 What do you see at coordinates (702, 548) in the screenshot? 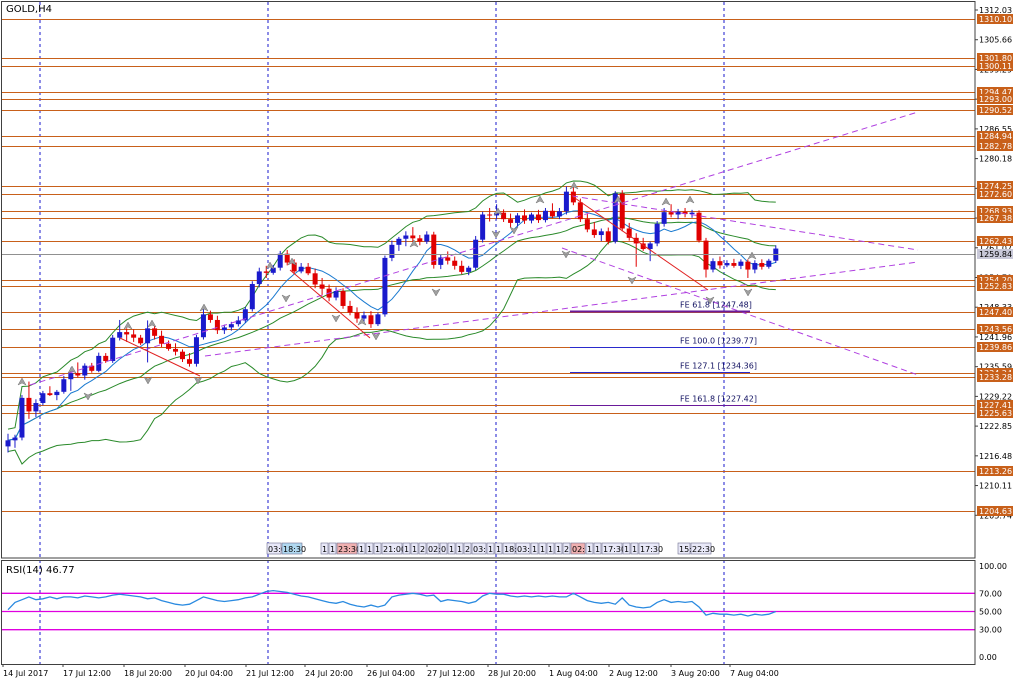
I see `session-marker: 22:30` at bounding box center [702, 548].